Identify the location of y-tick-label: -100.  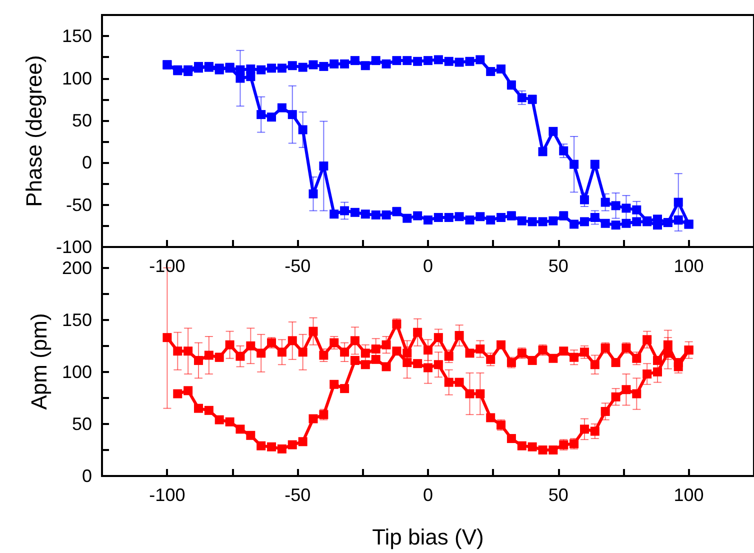
(74, 247).